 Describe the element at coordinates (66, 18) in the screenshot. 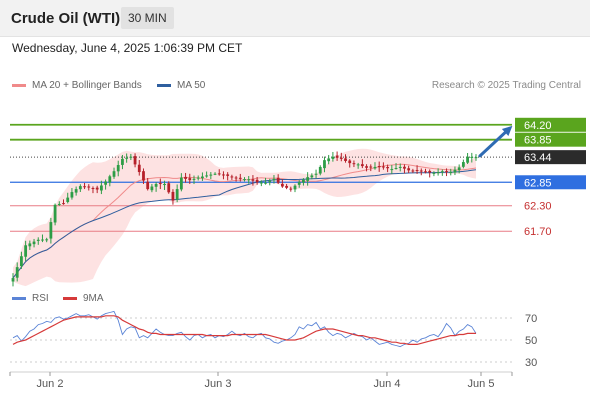

I see `instrument-title: Crude Oil (WTI)` at that location.